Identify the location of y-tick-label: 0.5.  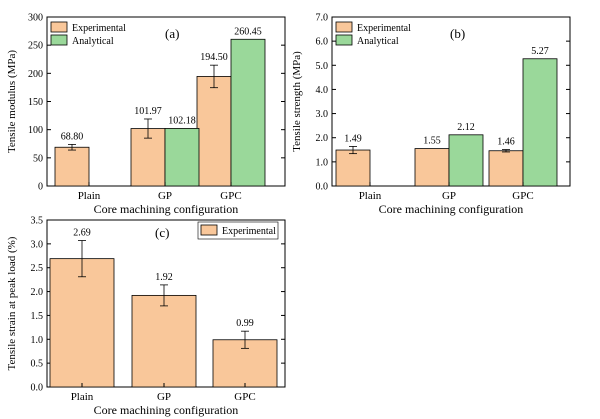
(37, 364).